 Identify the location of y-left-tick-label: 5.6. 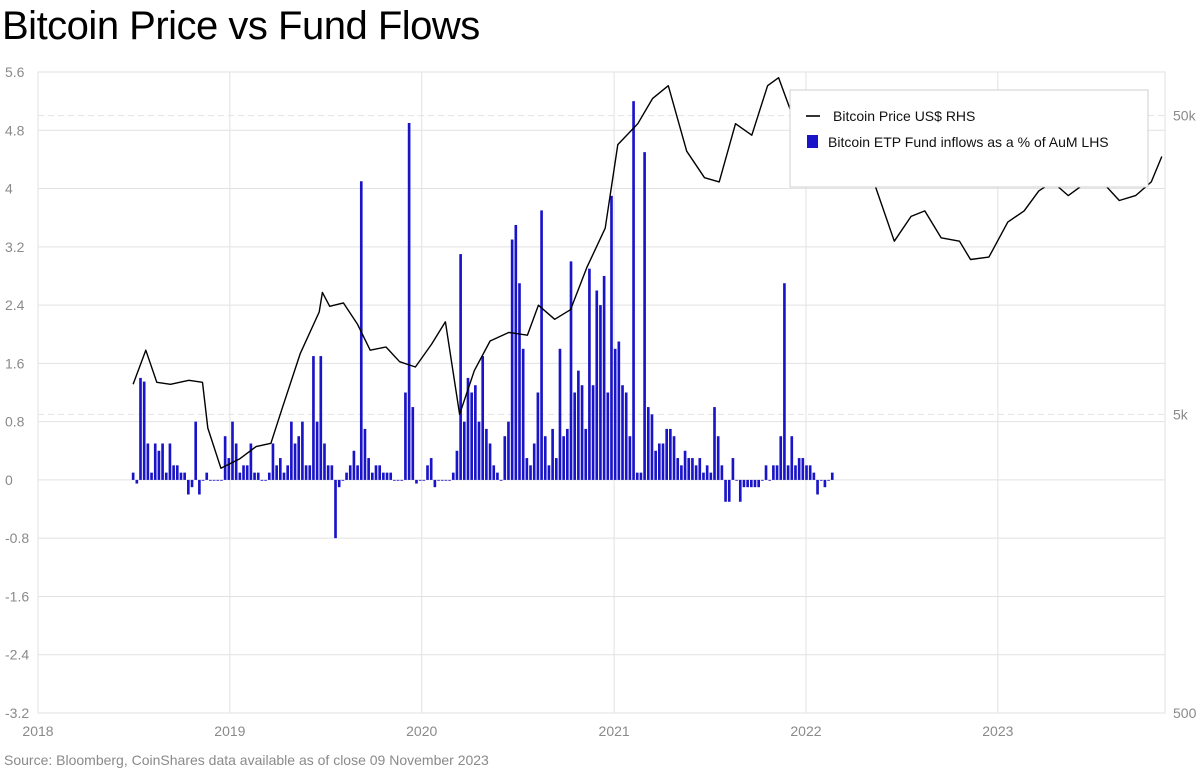
(15, 72).